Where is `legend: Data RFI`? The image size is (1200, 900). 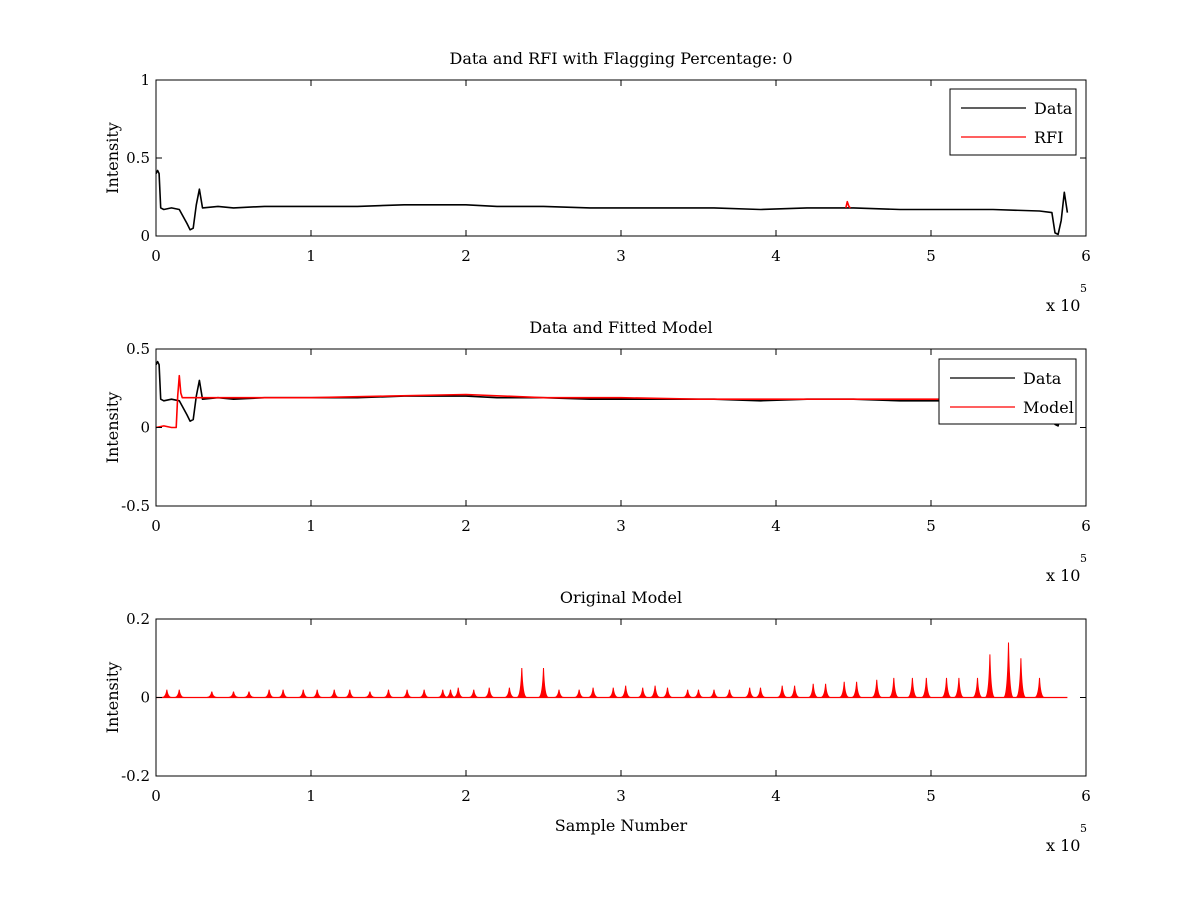
legend: Data RFI is located at coordinates (1013, 122).